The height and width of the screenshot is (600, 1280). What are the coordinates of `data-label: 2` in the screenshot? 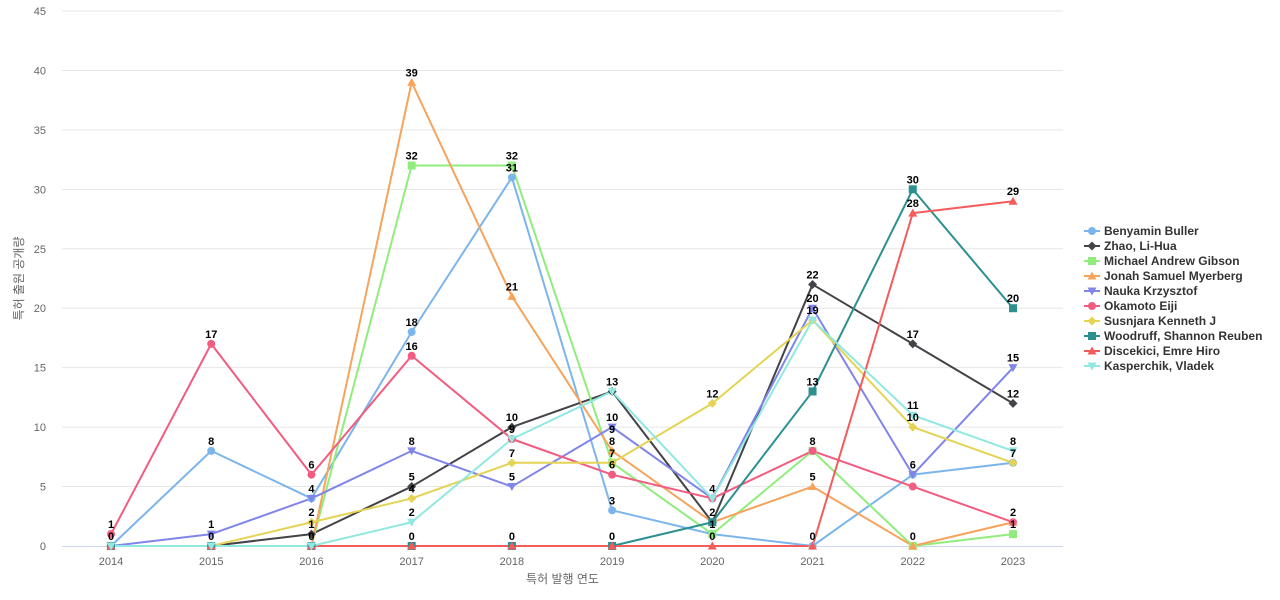 It's located at (712, 513).